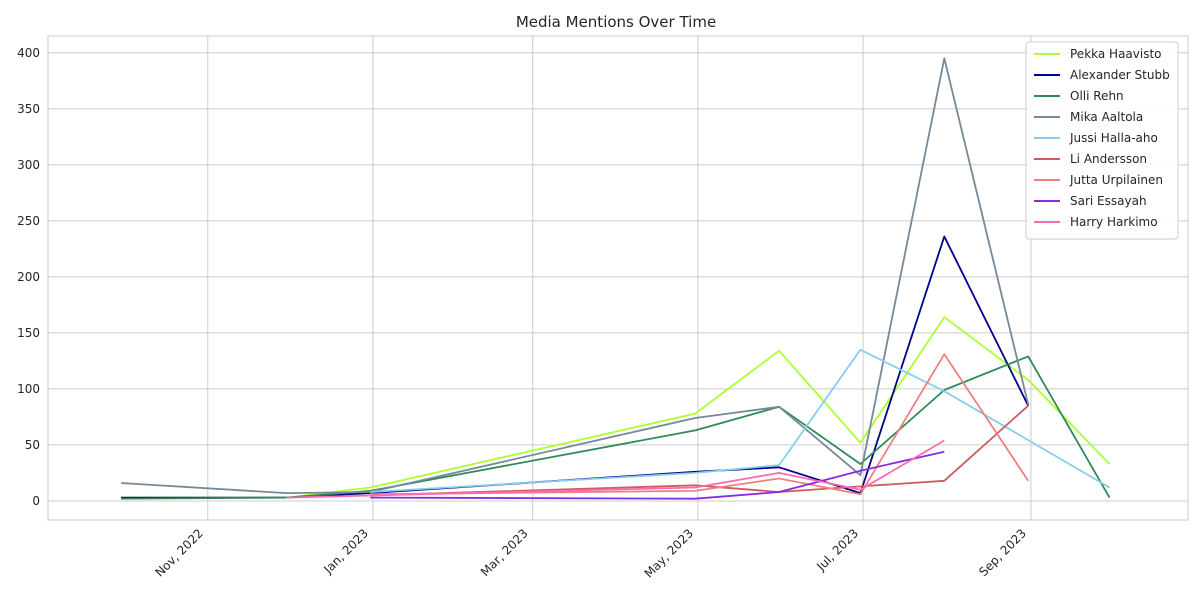 Image resolution: width=1200 pixels, height=600 pixels. Describe the element at coordinates (28, 333) in the screenshot. I see `y-tick-label: 150` at that location.